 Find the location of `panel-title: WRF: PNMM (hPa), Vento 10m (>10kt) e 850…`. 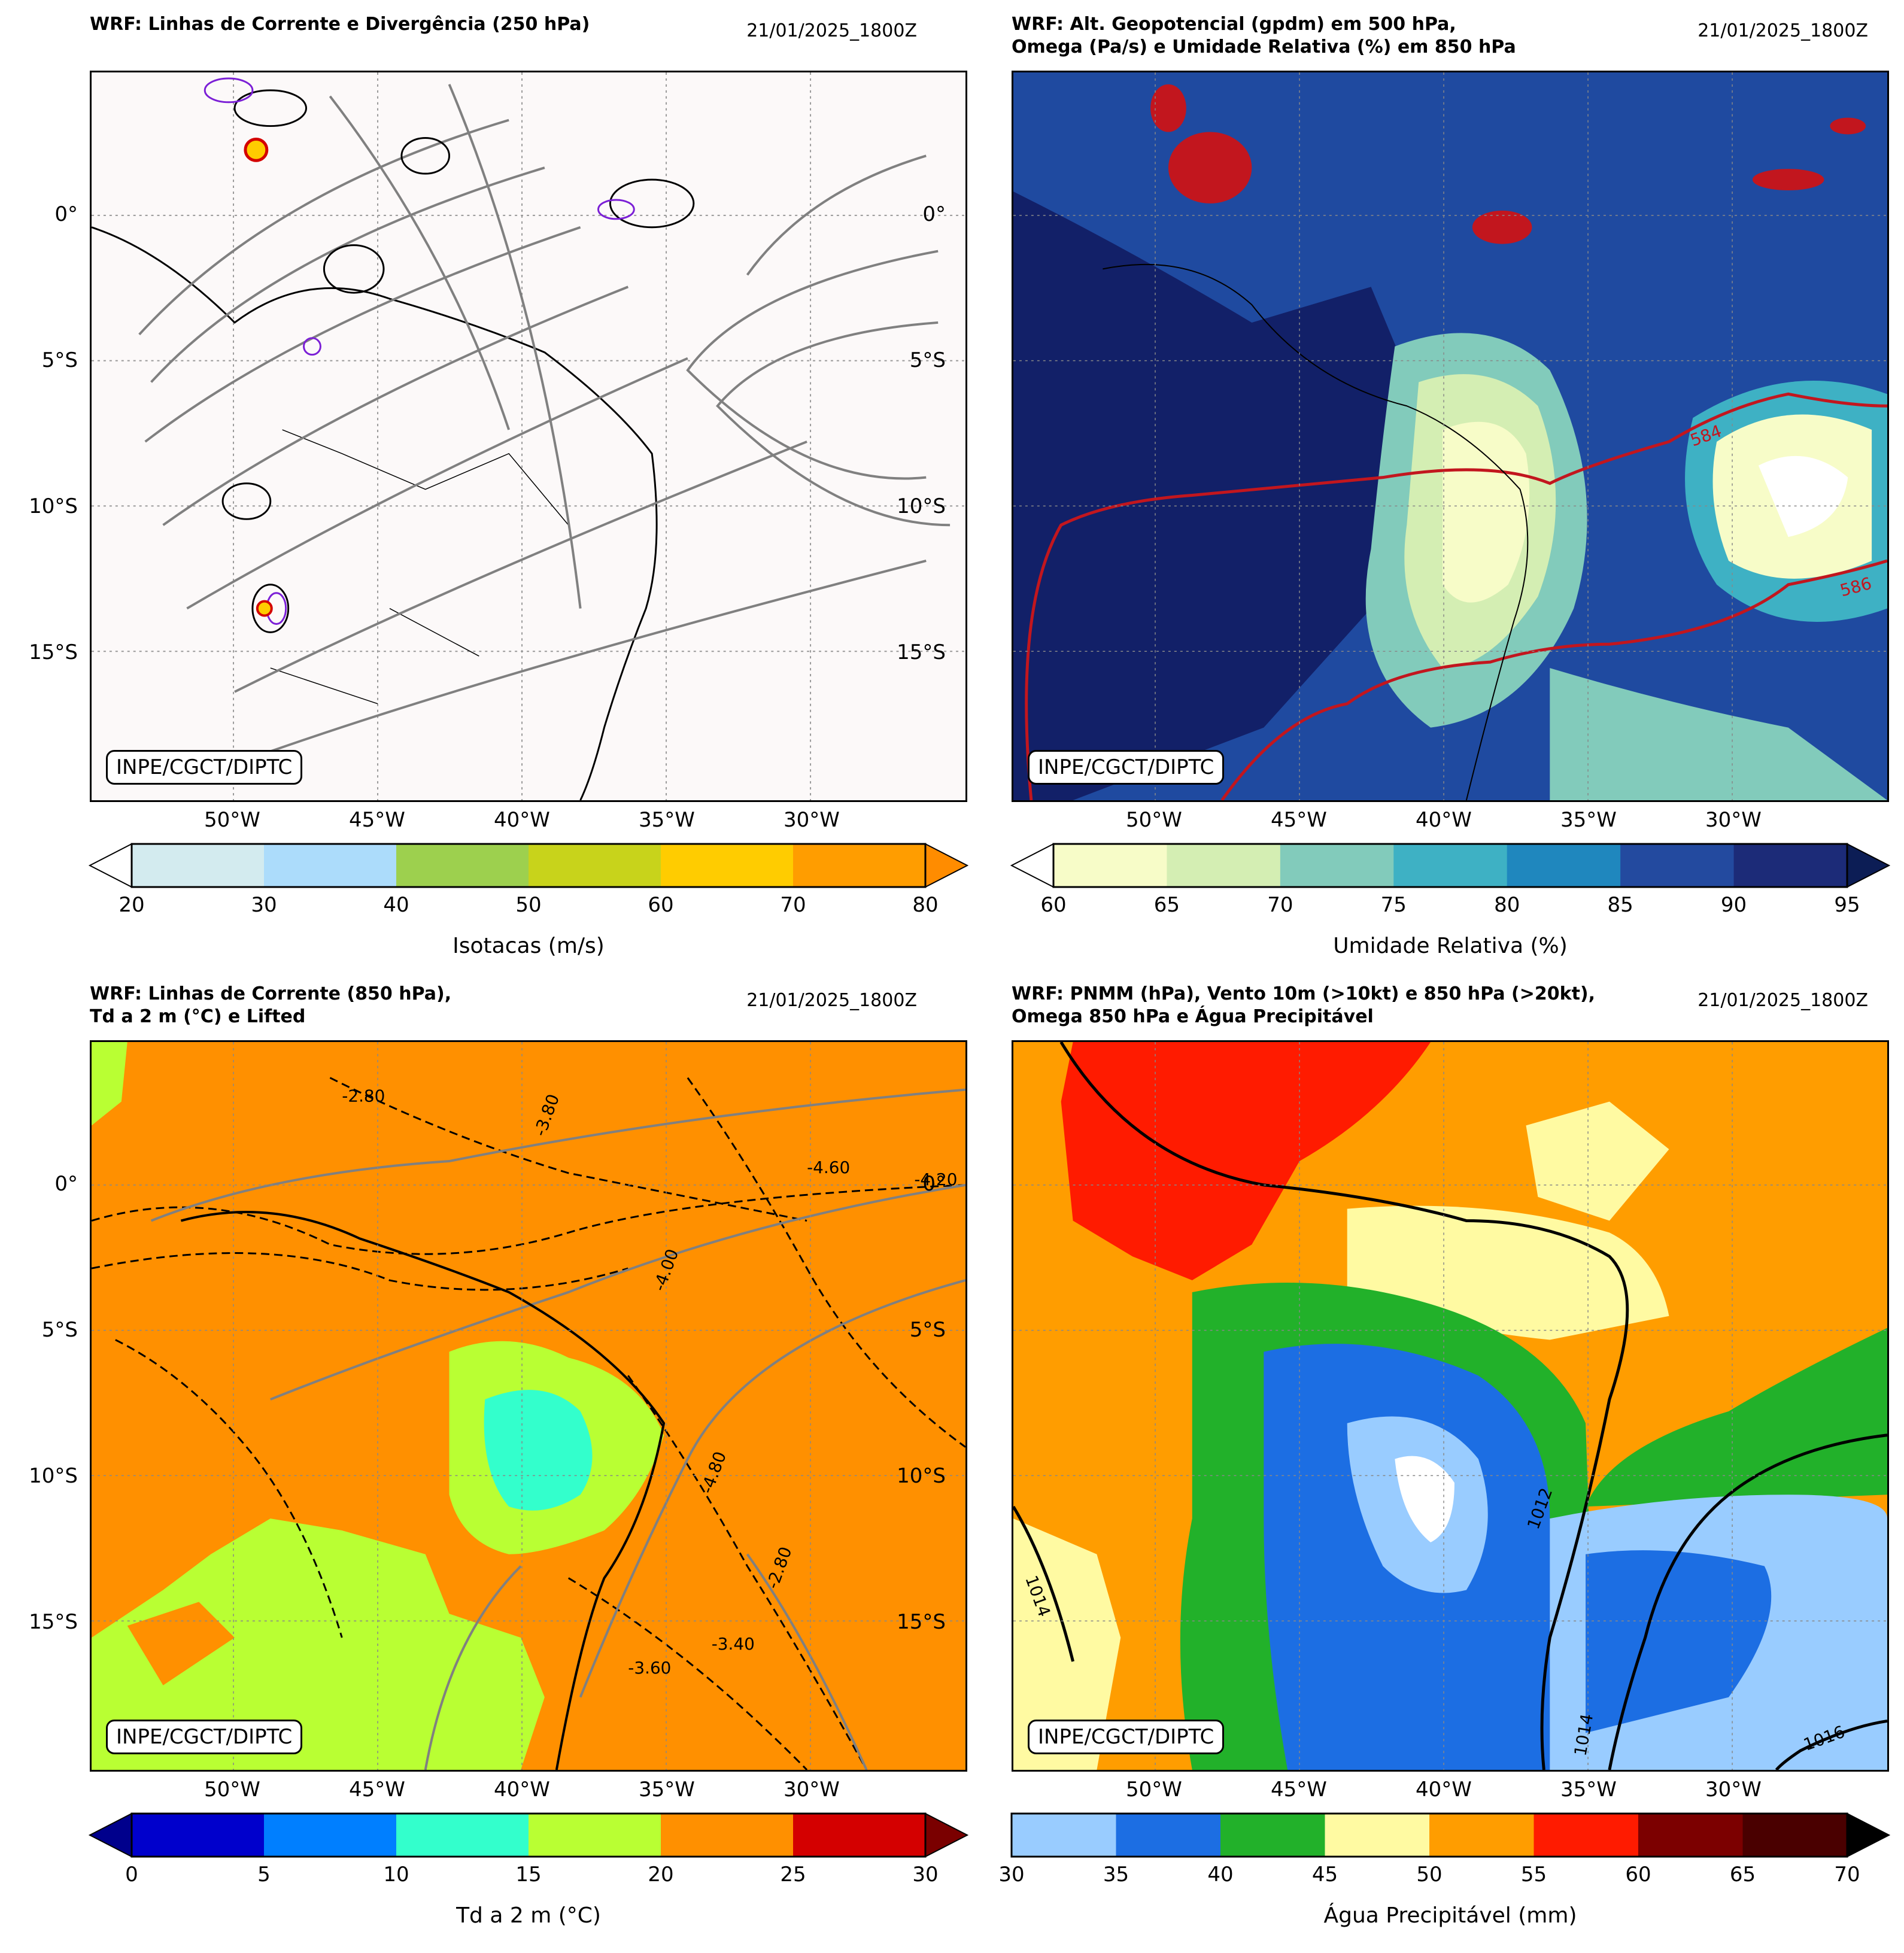

panel-title: WRF: PNMM (hPa), Vento 10m (>10kt) e 850… is located at coordinates (1304, 1005).